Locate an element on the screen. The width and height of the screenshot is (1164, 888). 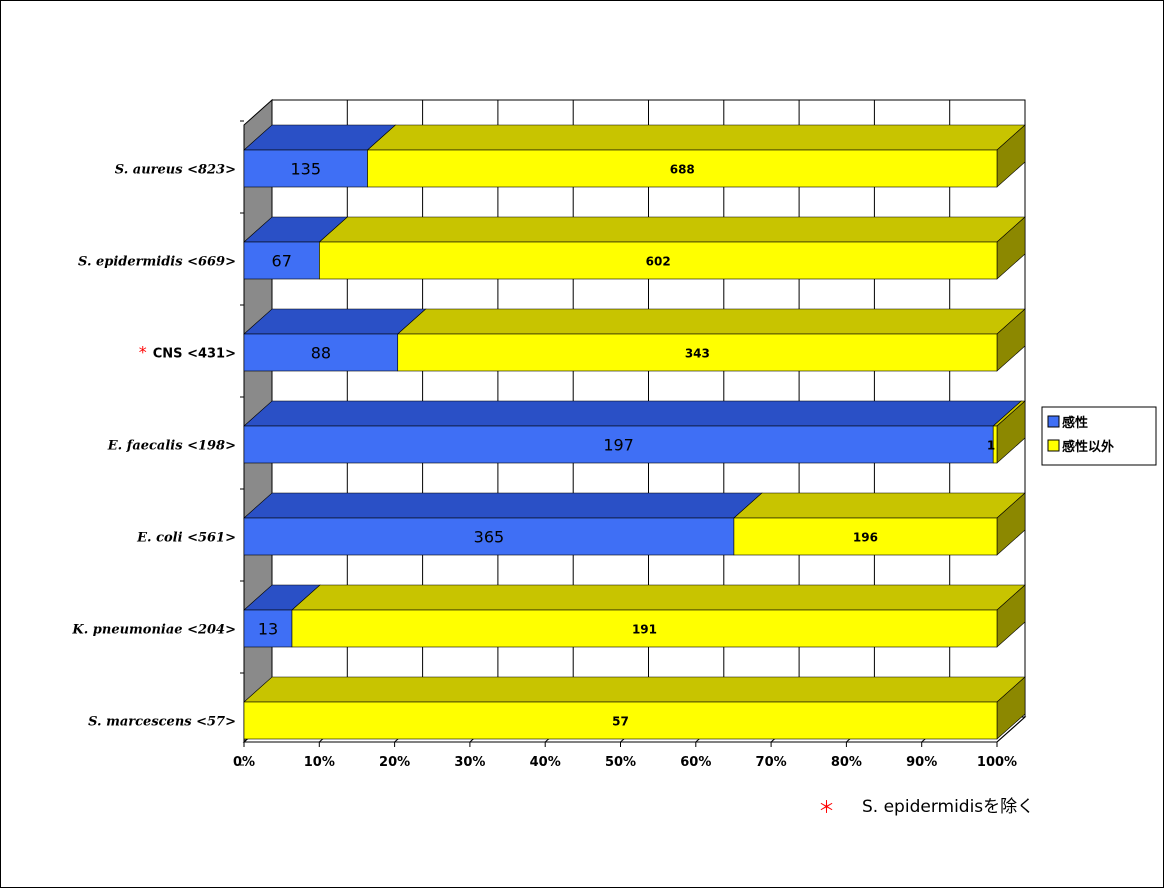
value-label-susceptible: 67 is located at coordinates (282, 261).